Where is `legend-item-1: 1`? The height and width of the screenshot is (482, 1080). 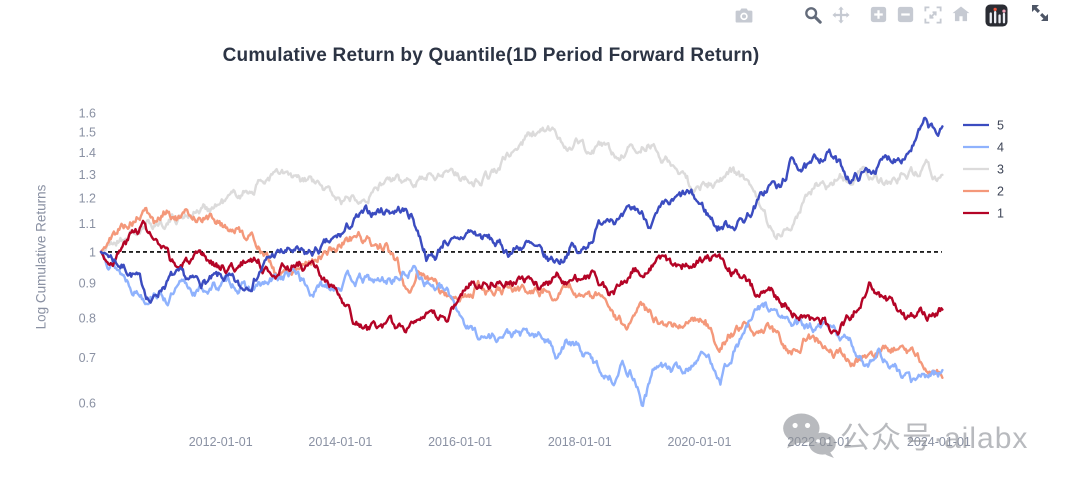
legend-item-1: 1 is located at coordinates (983, 214).